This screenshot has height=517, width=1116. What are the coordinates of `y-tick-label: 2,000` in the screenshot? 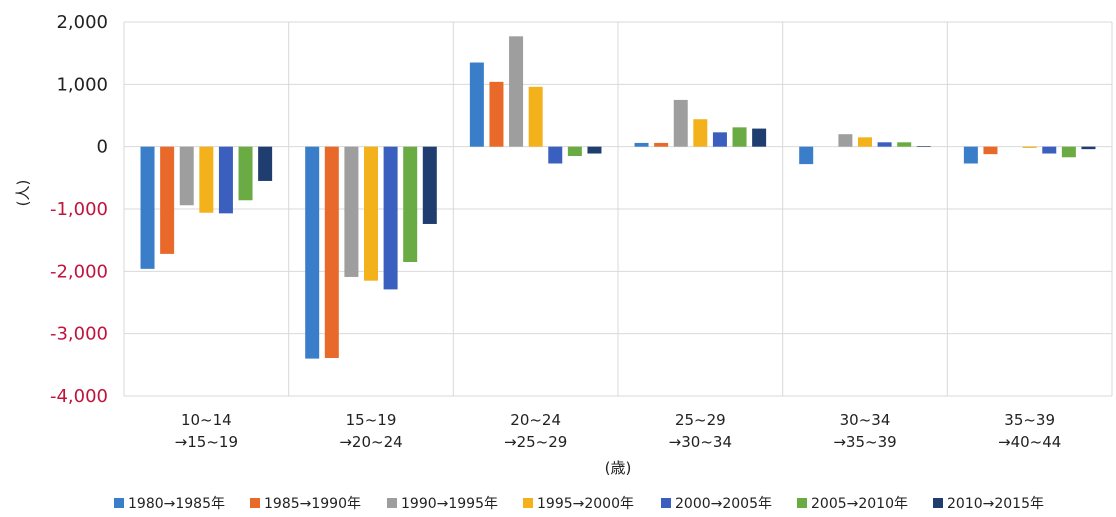 It's located at (82, 22).